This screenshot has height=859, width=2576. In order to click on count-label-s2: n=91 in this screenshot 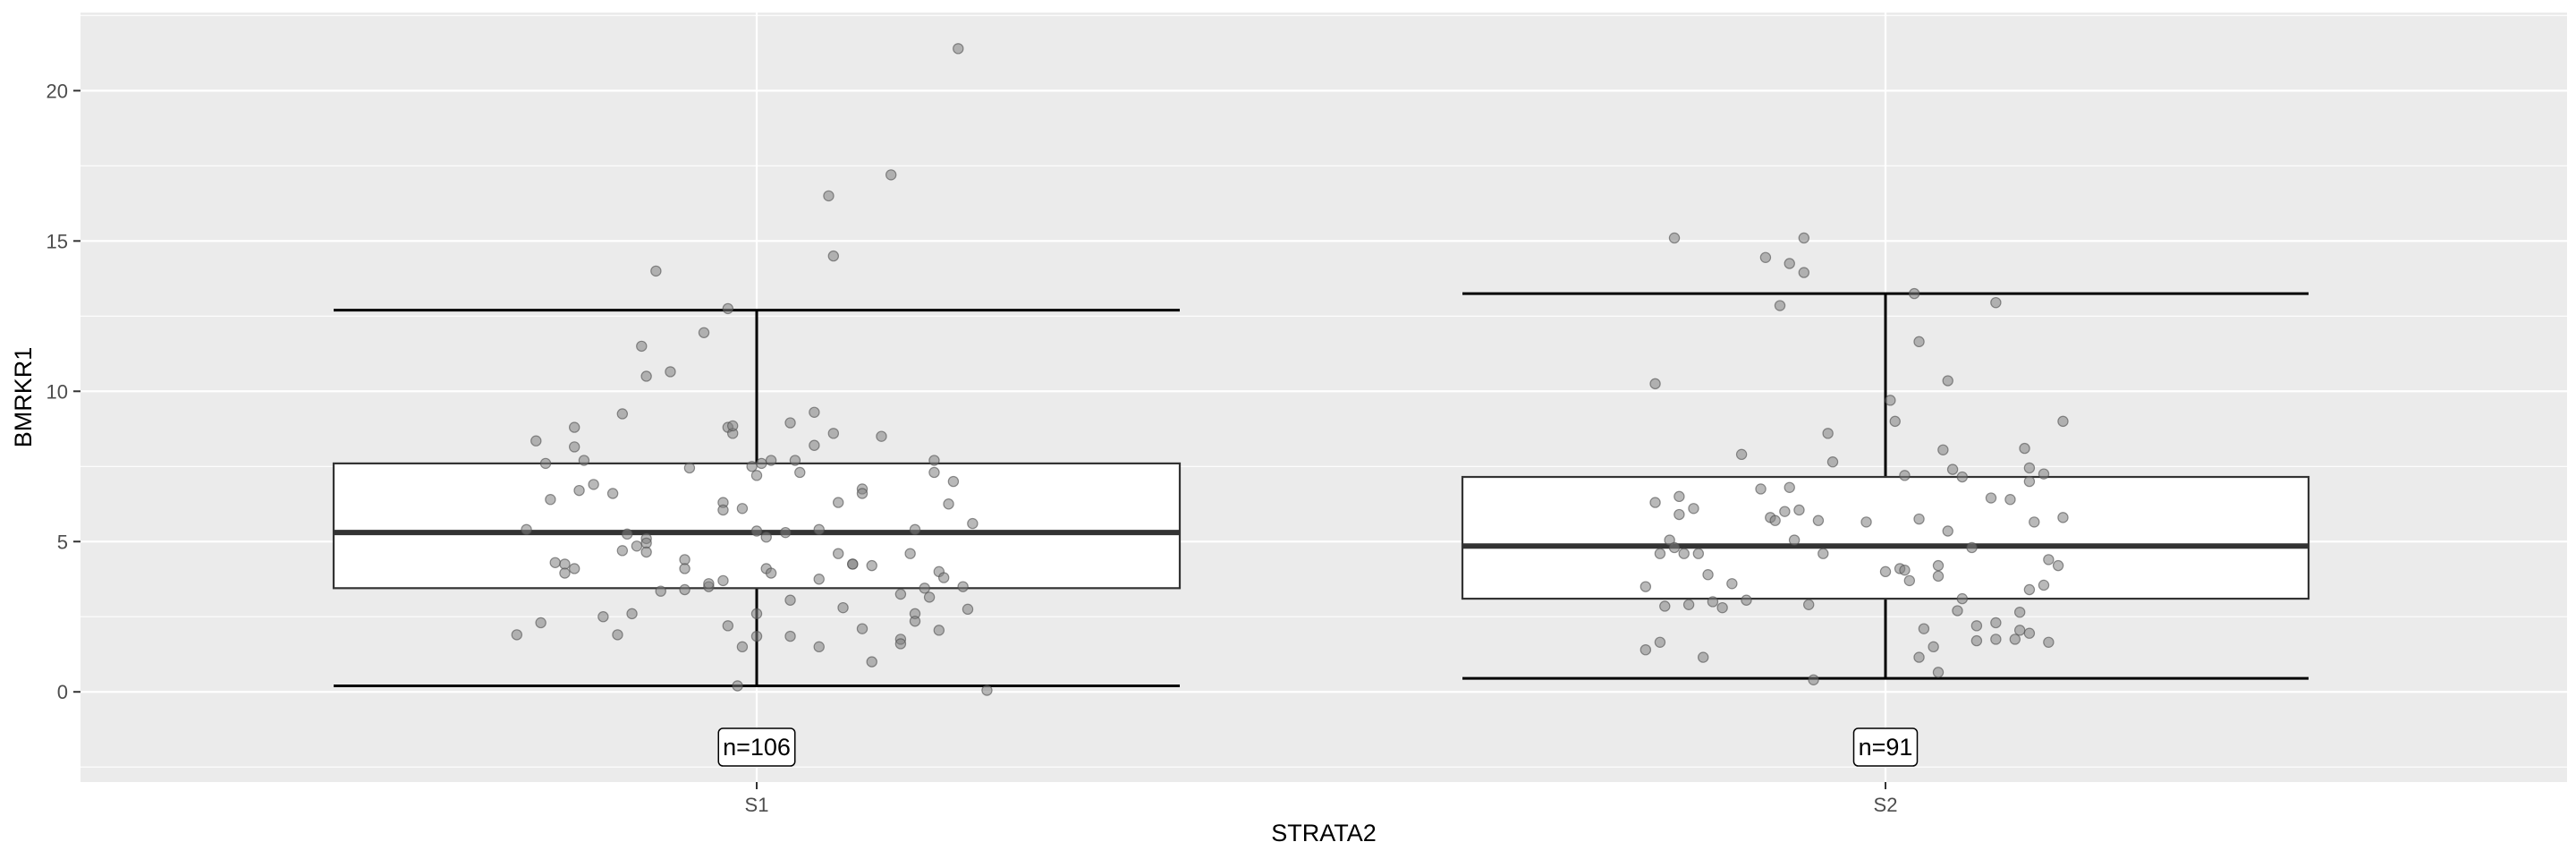, I will do `click(1885, 747)`.